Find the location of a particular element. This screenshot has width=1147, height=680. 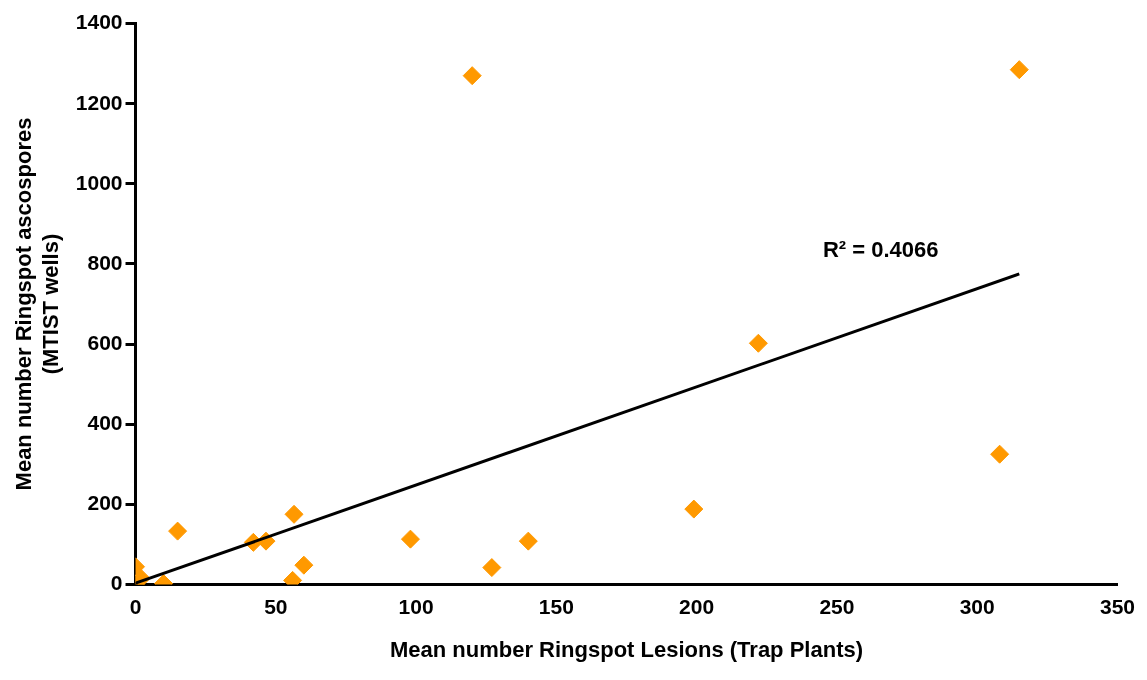

x-tick-label: 50 is located at coordinates (276, 606).